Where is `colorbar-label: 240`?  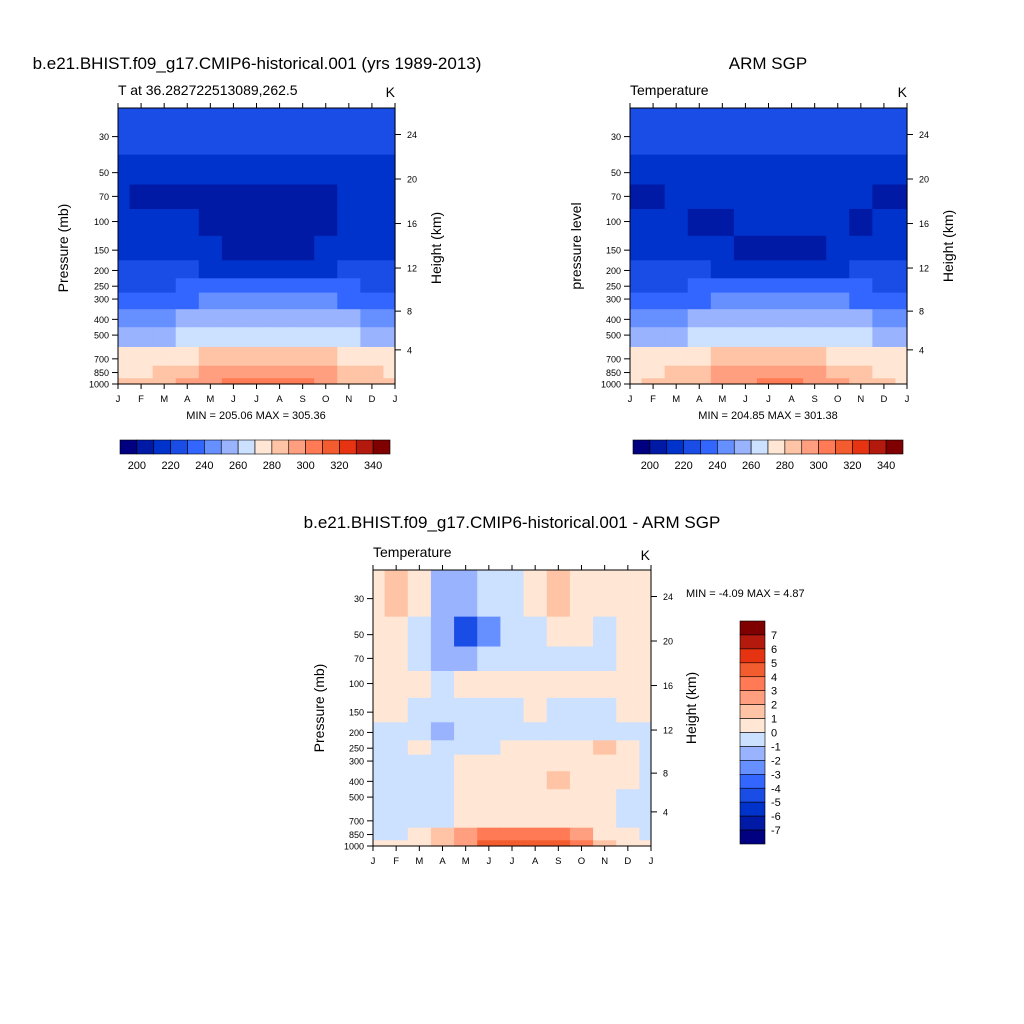
colorbar-label: 240 is located at coordinates (204, 466).